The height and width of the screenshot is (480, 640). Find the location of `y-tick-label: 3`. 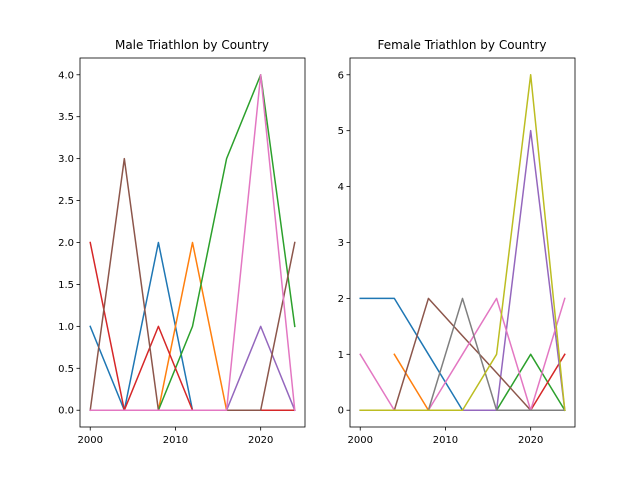

y-tick-label: 3 is located at coordinates (341, 243).